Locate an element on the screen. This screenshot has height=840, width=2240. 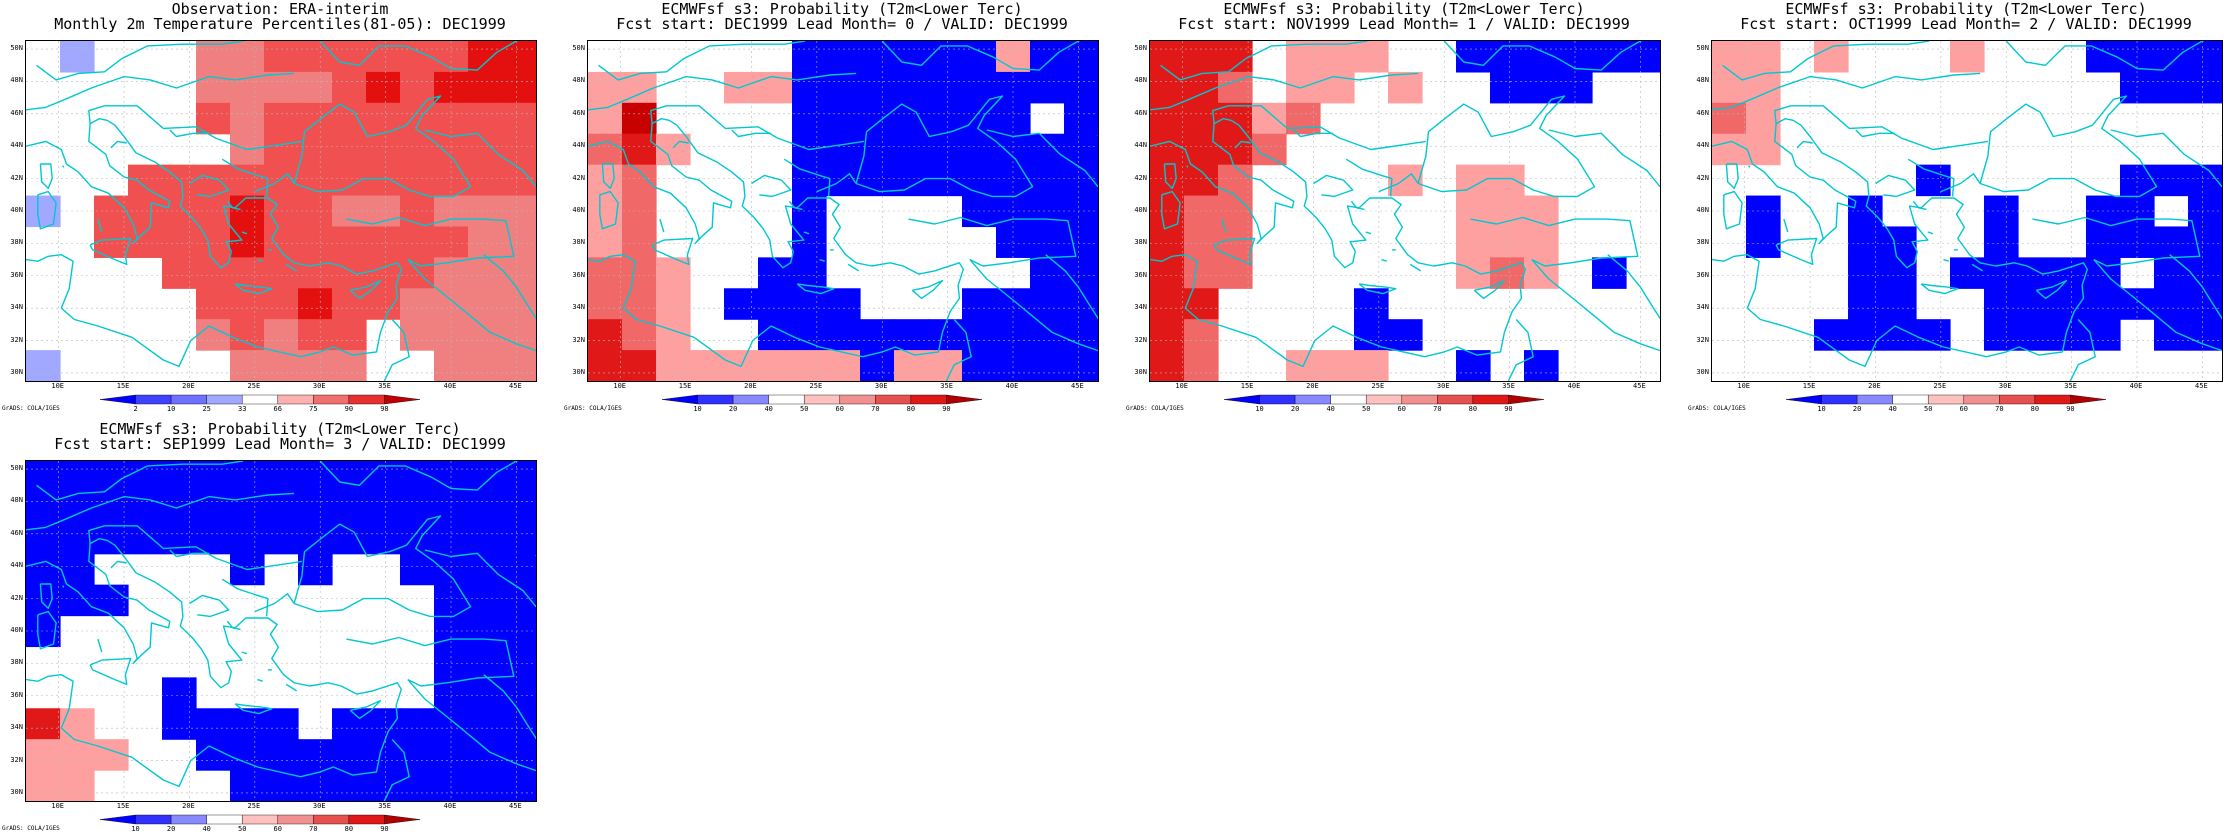
colorbar-label: 40 is located at coordinates (1892, 409).